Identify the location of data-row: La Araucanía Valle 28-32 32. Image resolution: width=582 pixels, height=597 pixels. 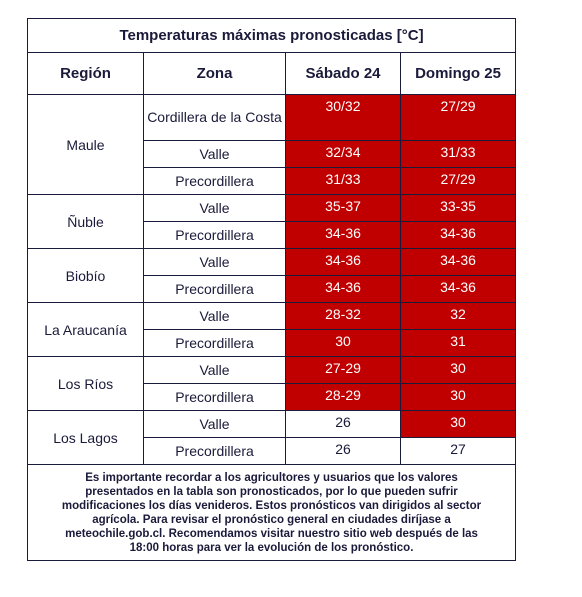
(272, 329).